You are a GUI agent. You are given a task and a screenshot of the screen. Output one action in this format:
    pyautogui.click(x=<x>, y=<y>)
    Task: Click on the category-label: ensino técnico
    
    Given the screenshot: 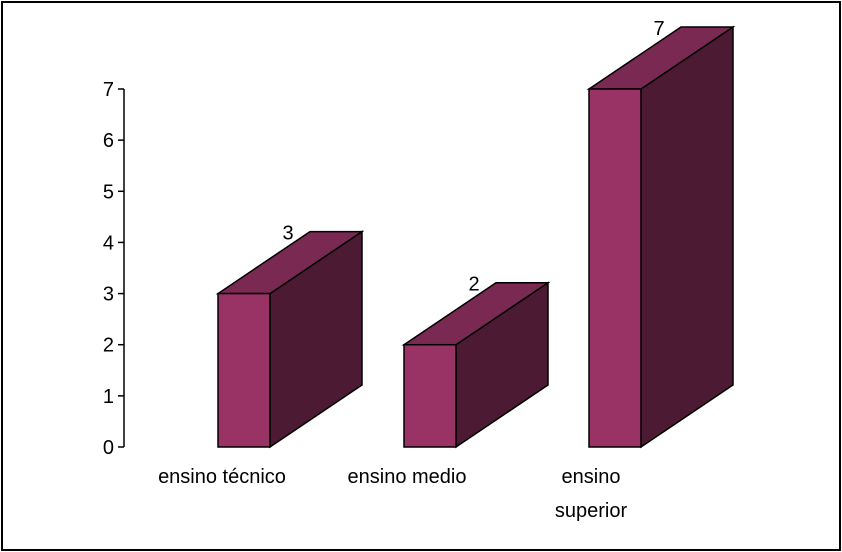 What is the action you would take?
    pyautogui.click(x=222, y=477)
    